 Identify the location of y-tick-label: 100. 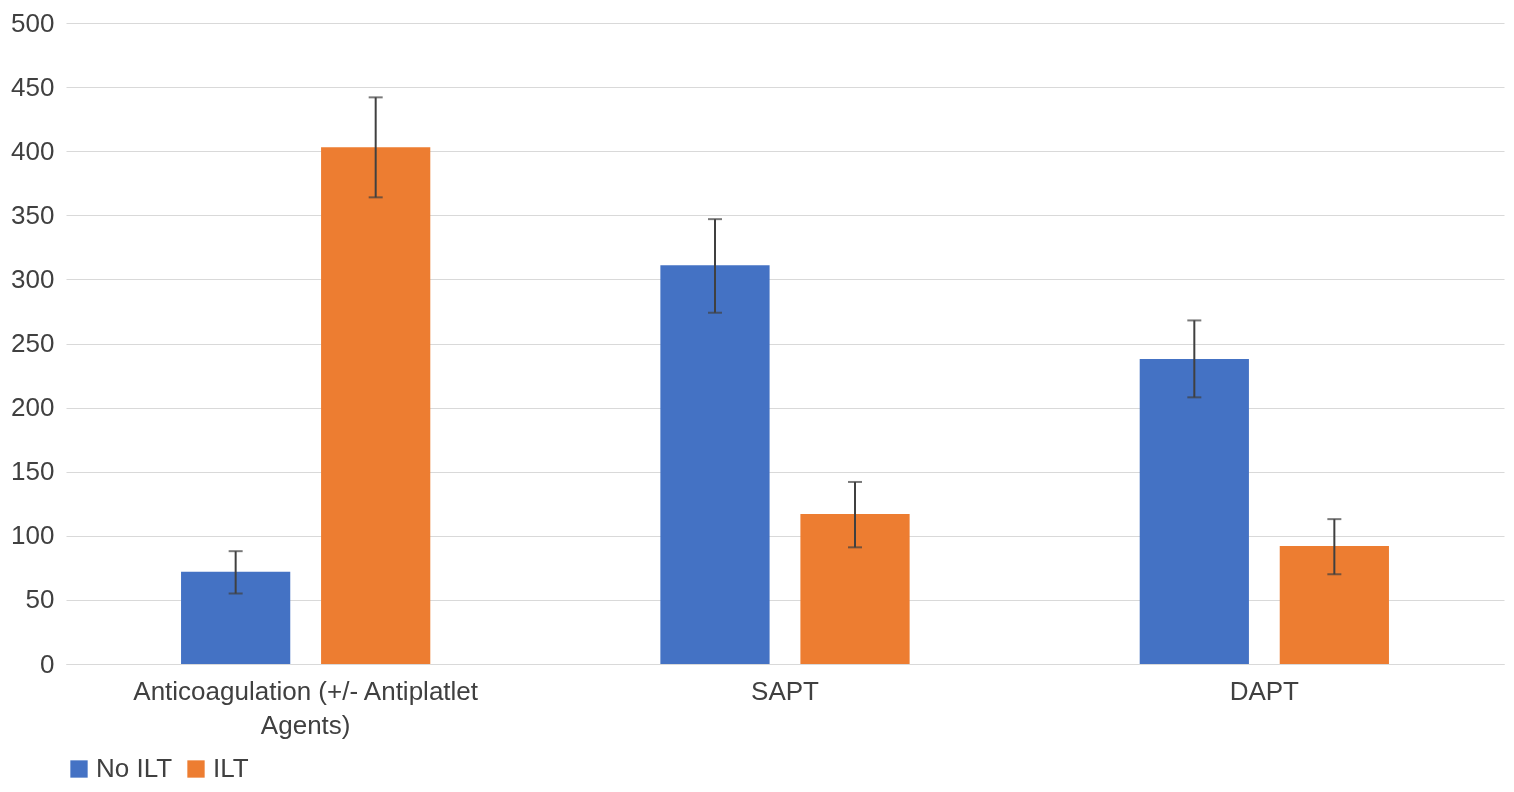
(33, 535).